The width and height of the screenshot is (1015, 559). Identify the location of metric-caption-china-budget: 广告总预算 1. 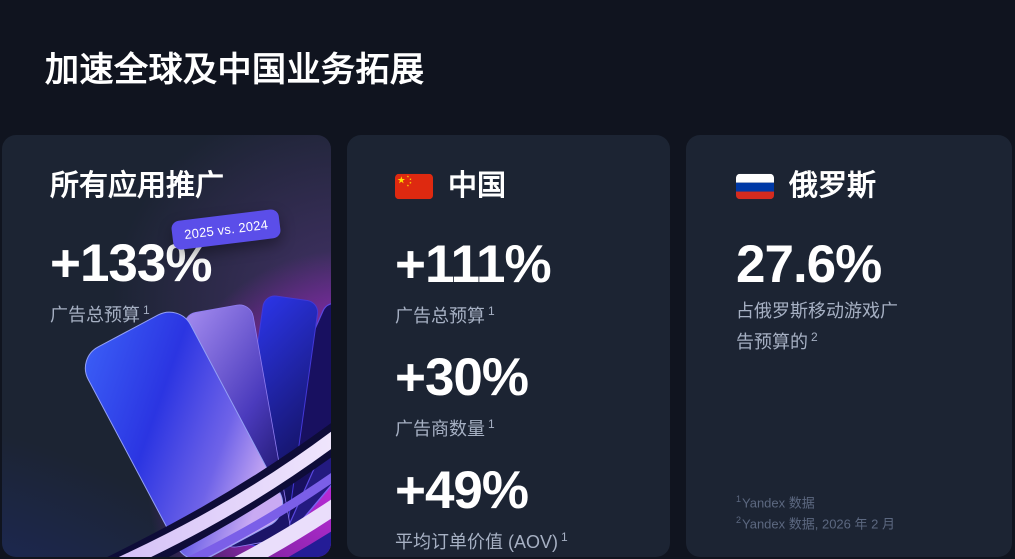
(445, 315).